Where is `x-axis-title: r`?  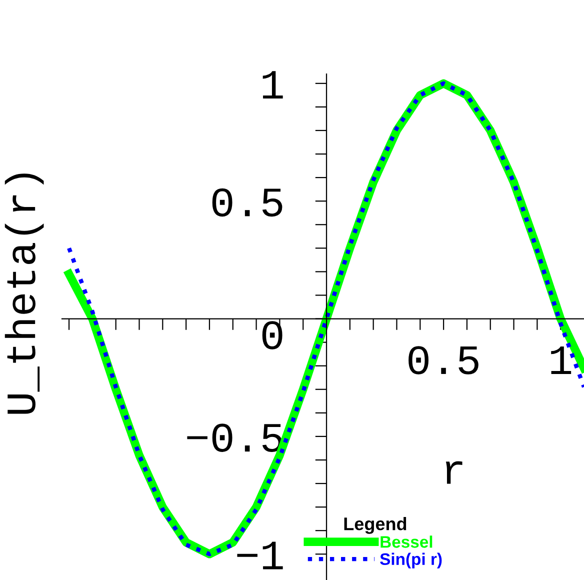
x-axis-title: r is located at coordinates (454, 472).